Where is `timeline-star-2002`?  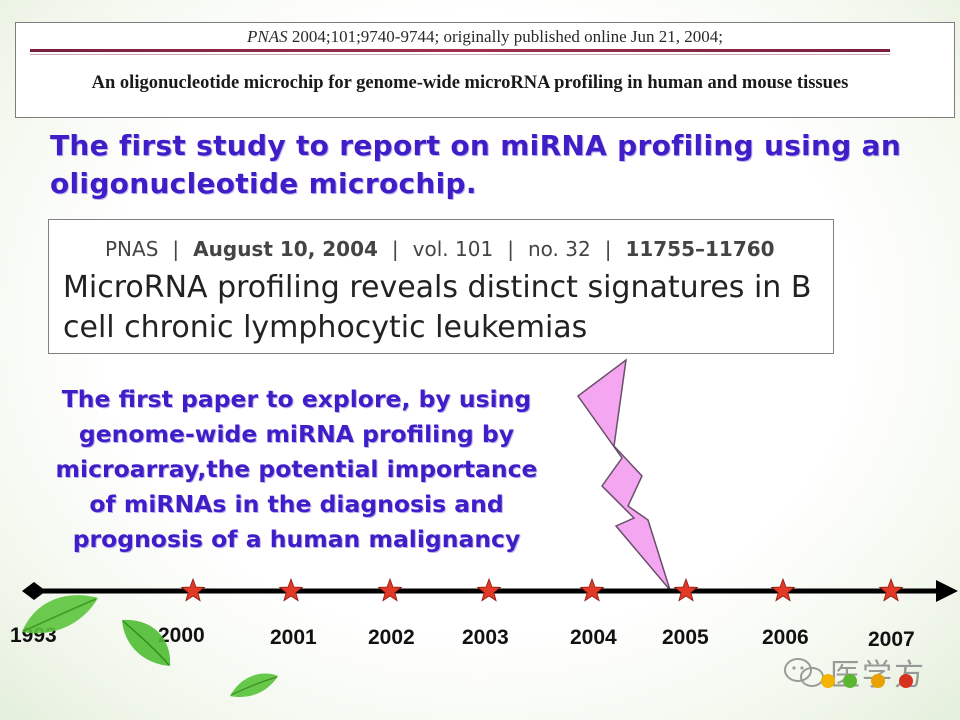 timeline-star-2002 is located at coordinates (390, 589).